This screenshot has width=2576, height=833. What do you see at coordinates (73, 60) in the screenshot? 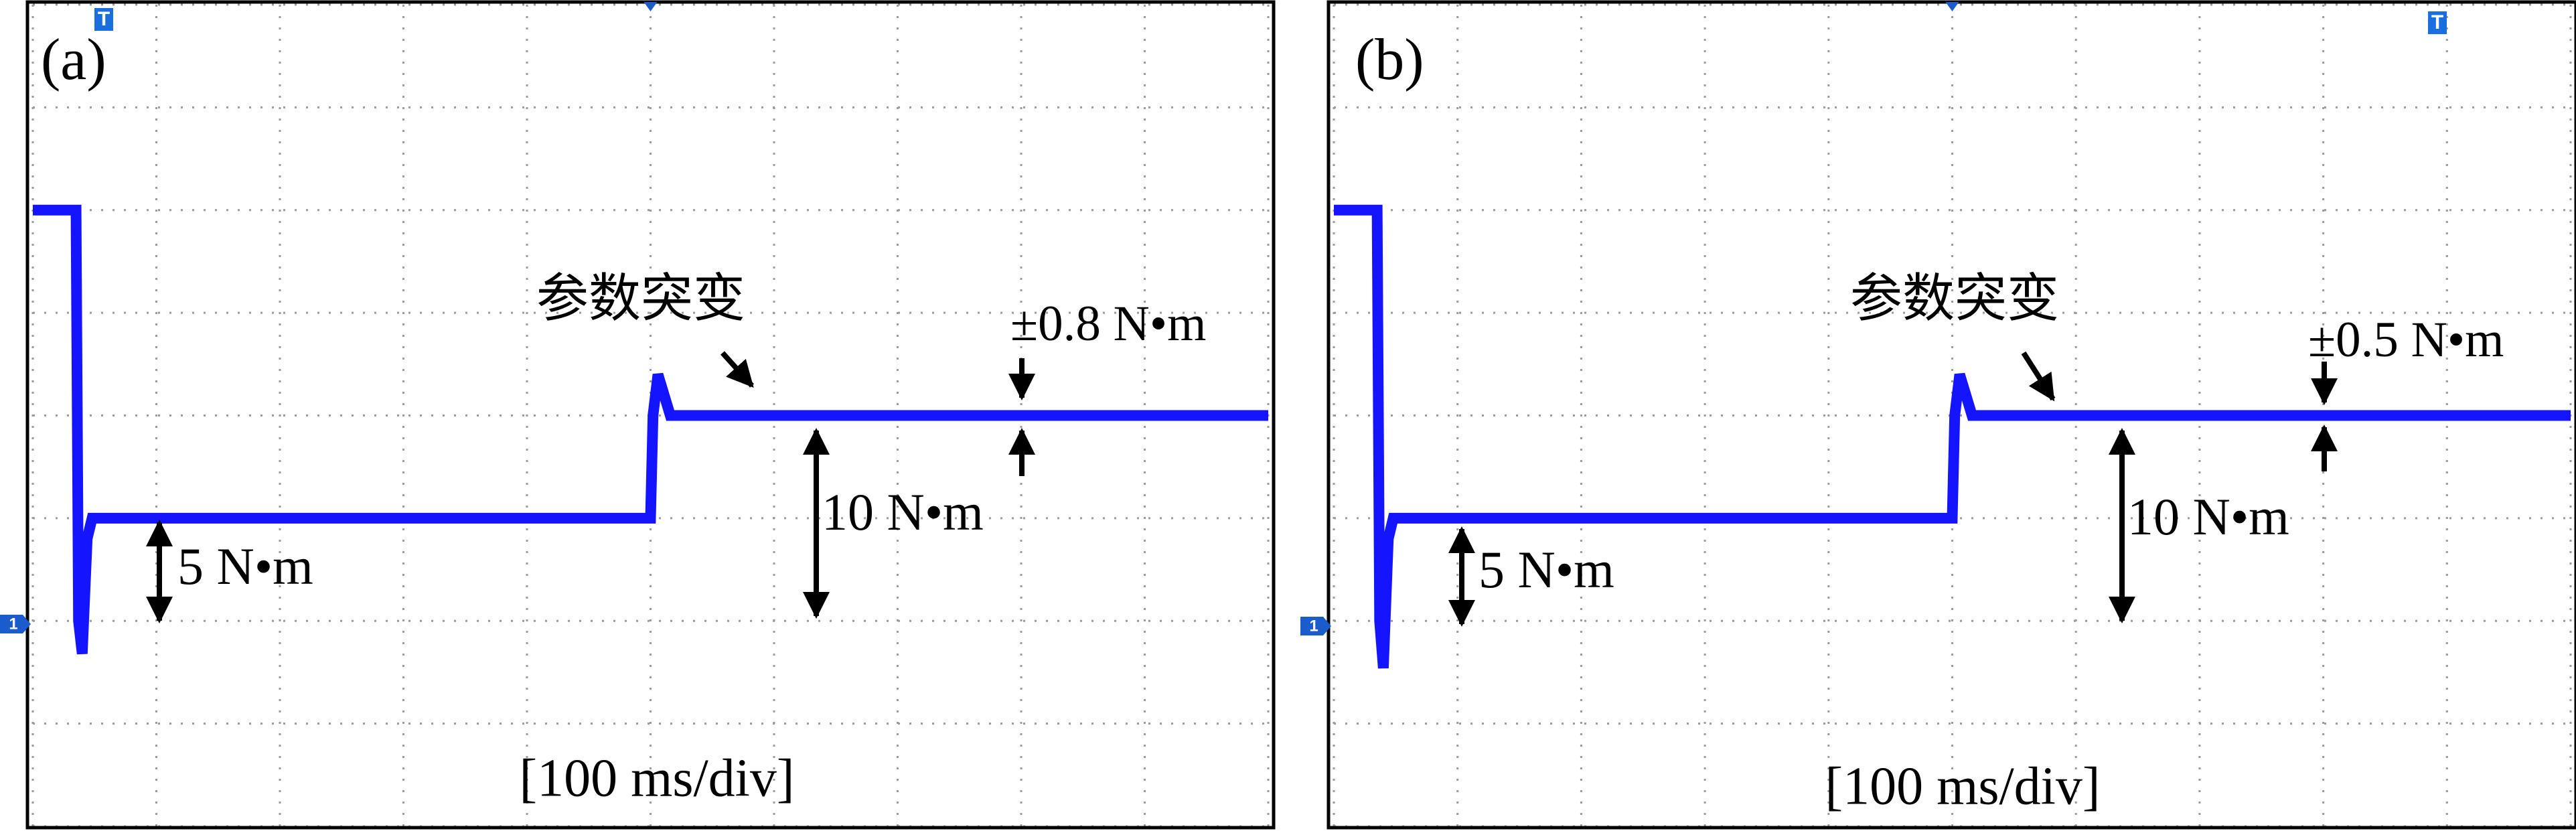
I see `panel-label: (a)` at bounding box center [73, 60].